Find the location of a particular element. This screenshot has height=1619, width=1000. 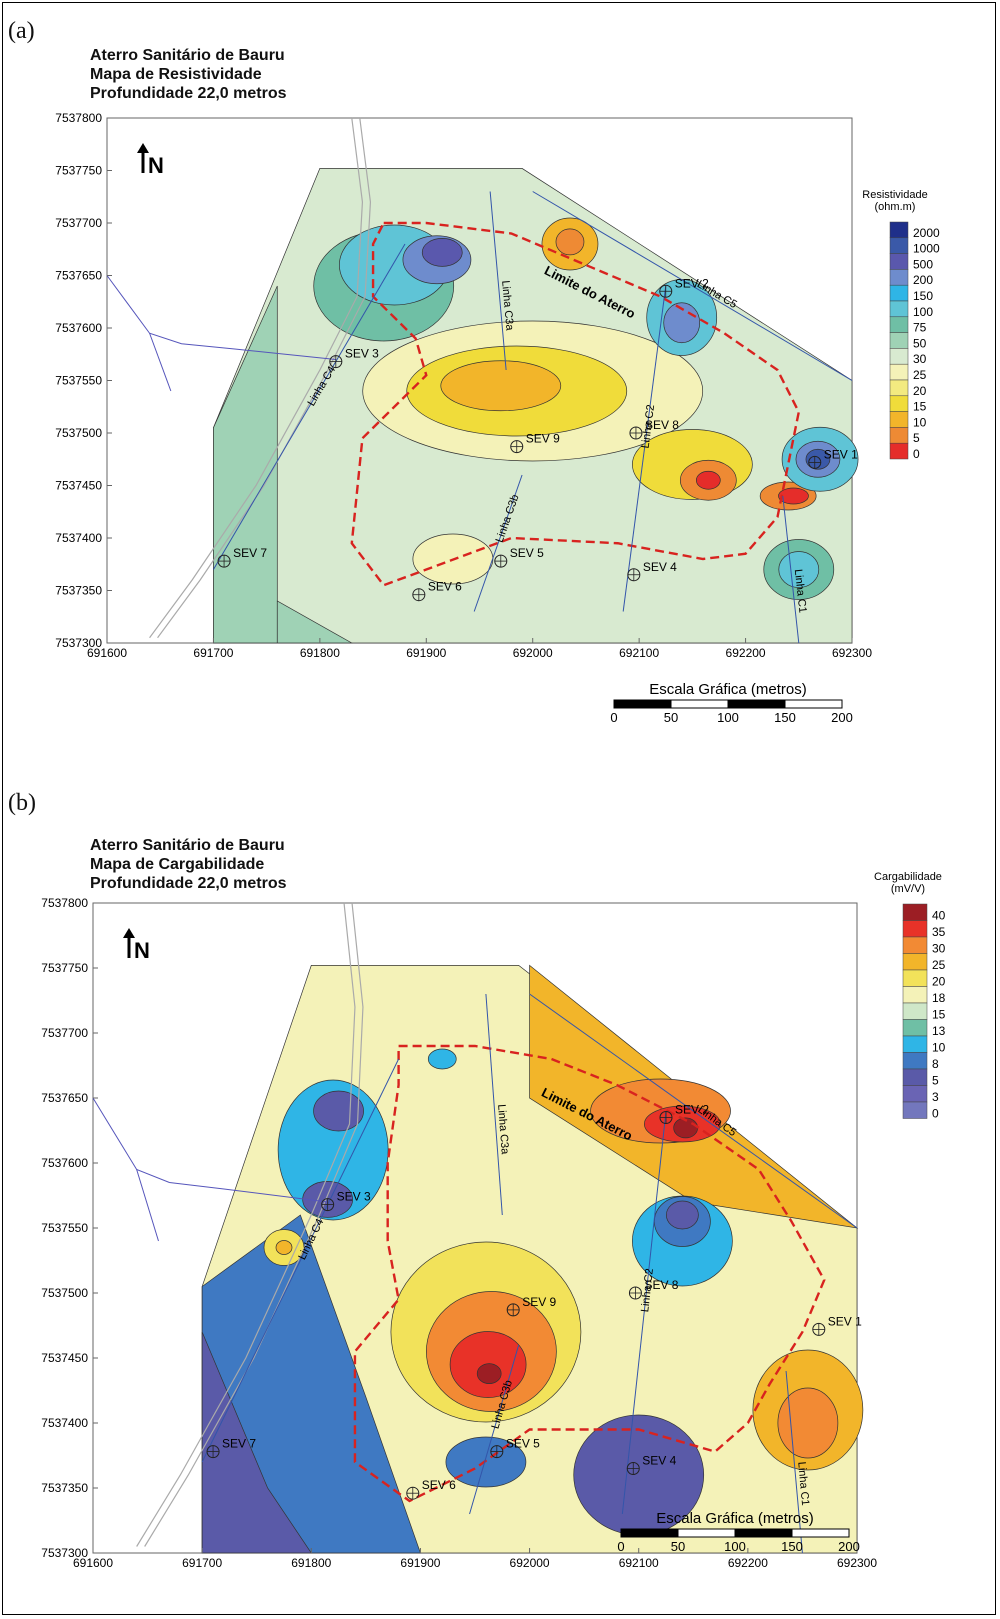

x-tick-label-b-7: 692300 is located at coordinates (857, 1563).